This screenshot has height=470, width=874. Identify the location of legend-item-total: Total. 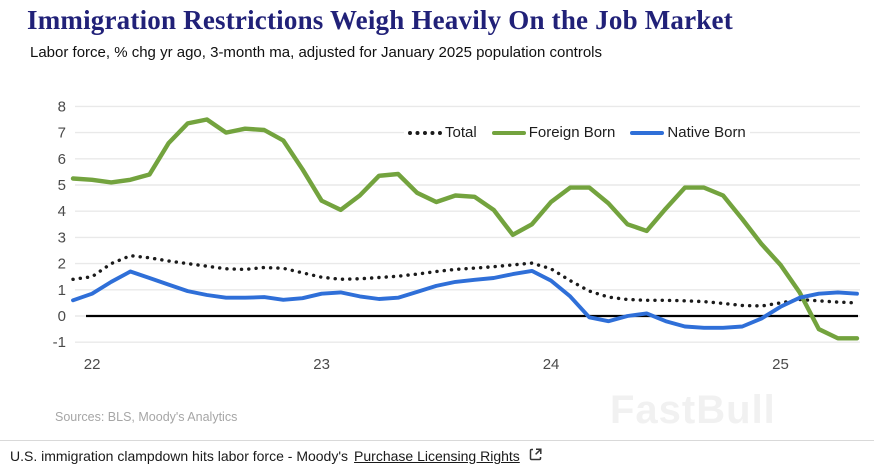
(442, 132).